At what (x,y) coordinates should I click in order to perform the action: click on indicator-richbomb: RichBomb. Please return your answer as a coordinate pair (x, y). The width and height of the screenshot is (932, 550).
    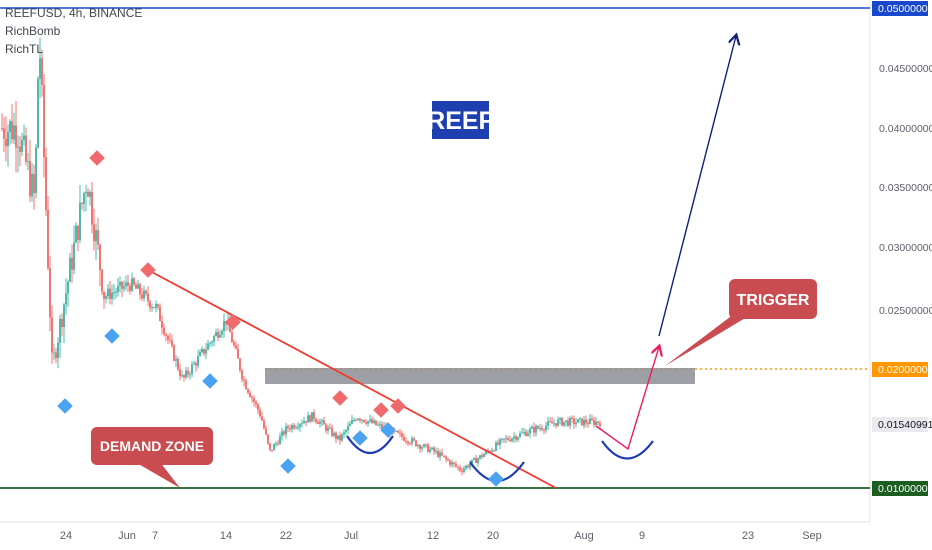
    Looking at the image, I should click on (33, 31).